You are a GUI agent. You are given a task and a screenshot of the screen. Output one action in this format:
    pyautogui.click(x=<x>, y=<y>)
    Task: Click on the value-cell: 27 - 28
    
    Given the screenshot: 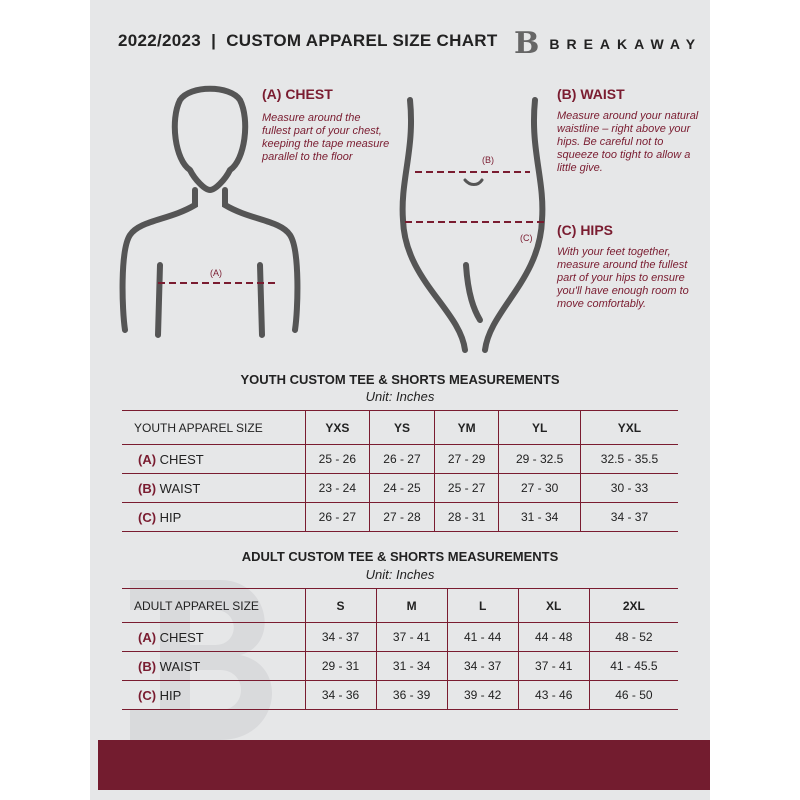 What is the action you would take?
    pyautogui.click(x=402, y=517)
    